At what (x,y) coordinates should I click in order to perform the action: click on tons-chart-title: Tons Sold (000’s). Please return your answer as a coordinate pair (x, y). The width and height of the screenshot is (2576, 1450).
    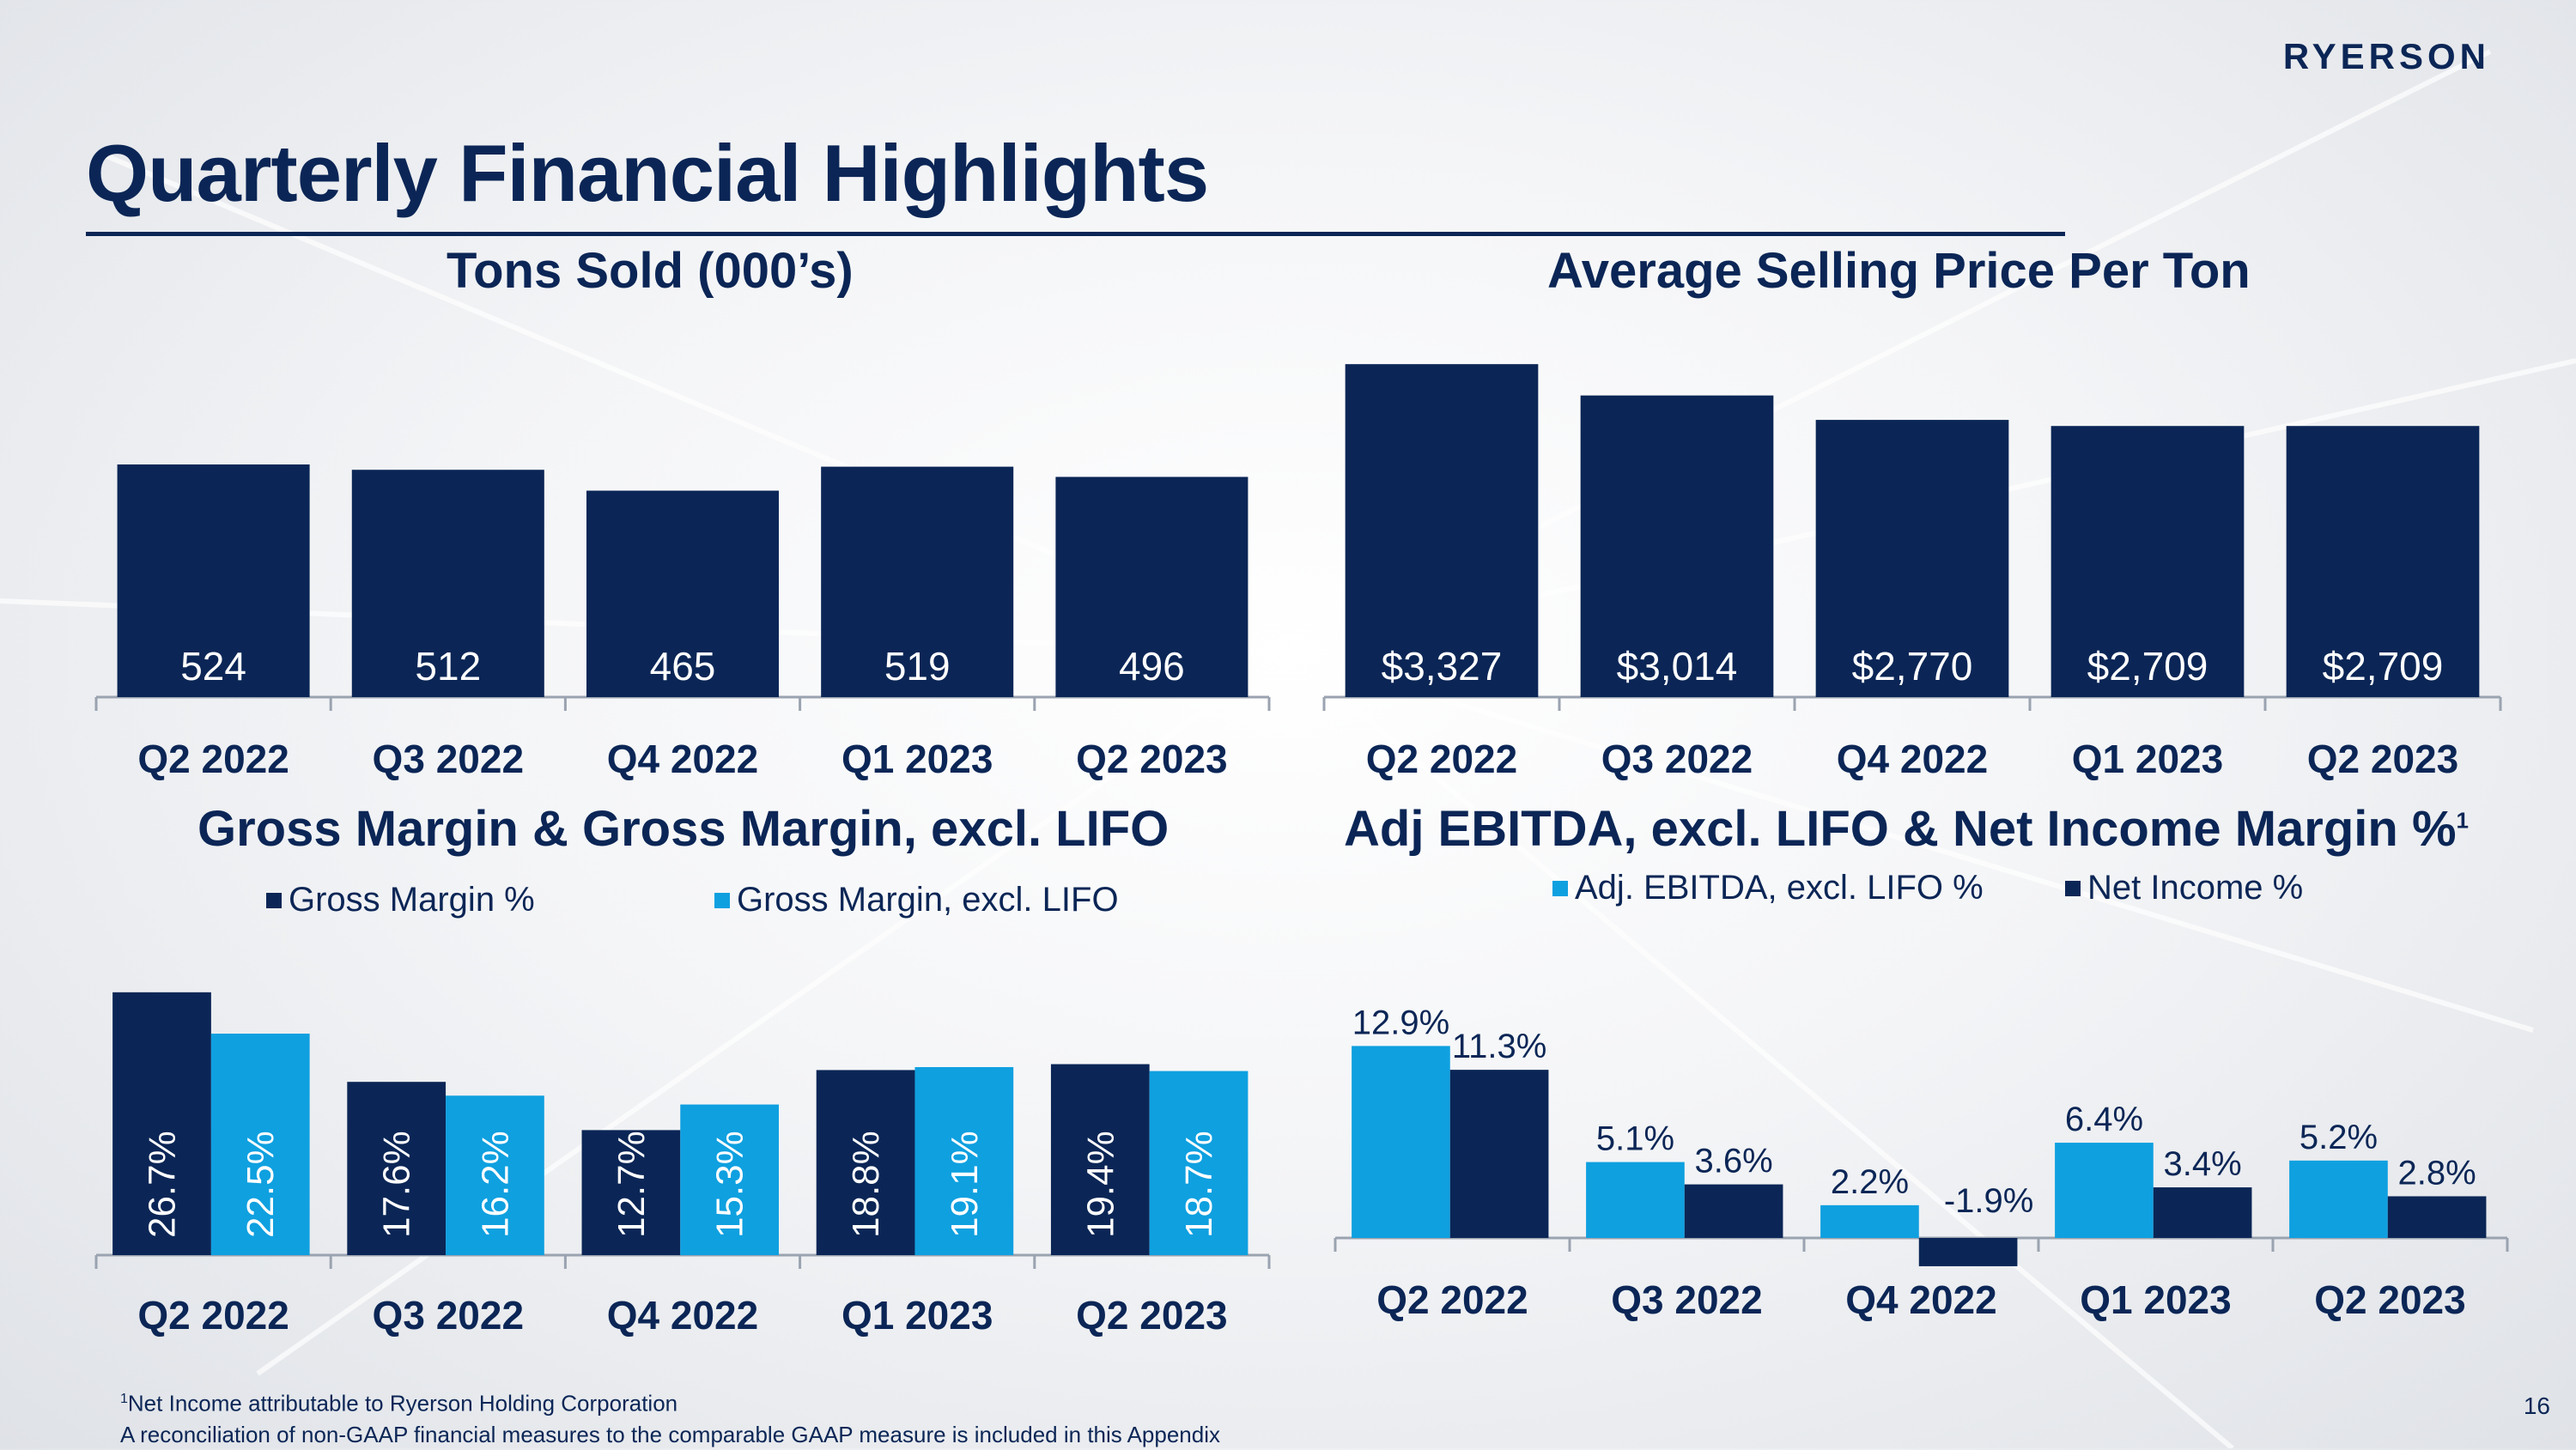
    Looking at the image, I should click on (651, 271).